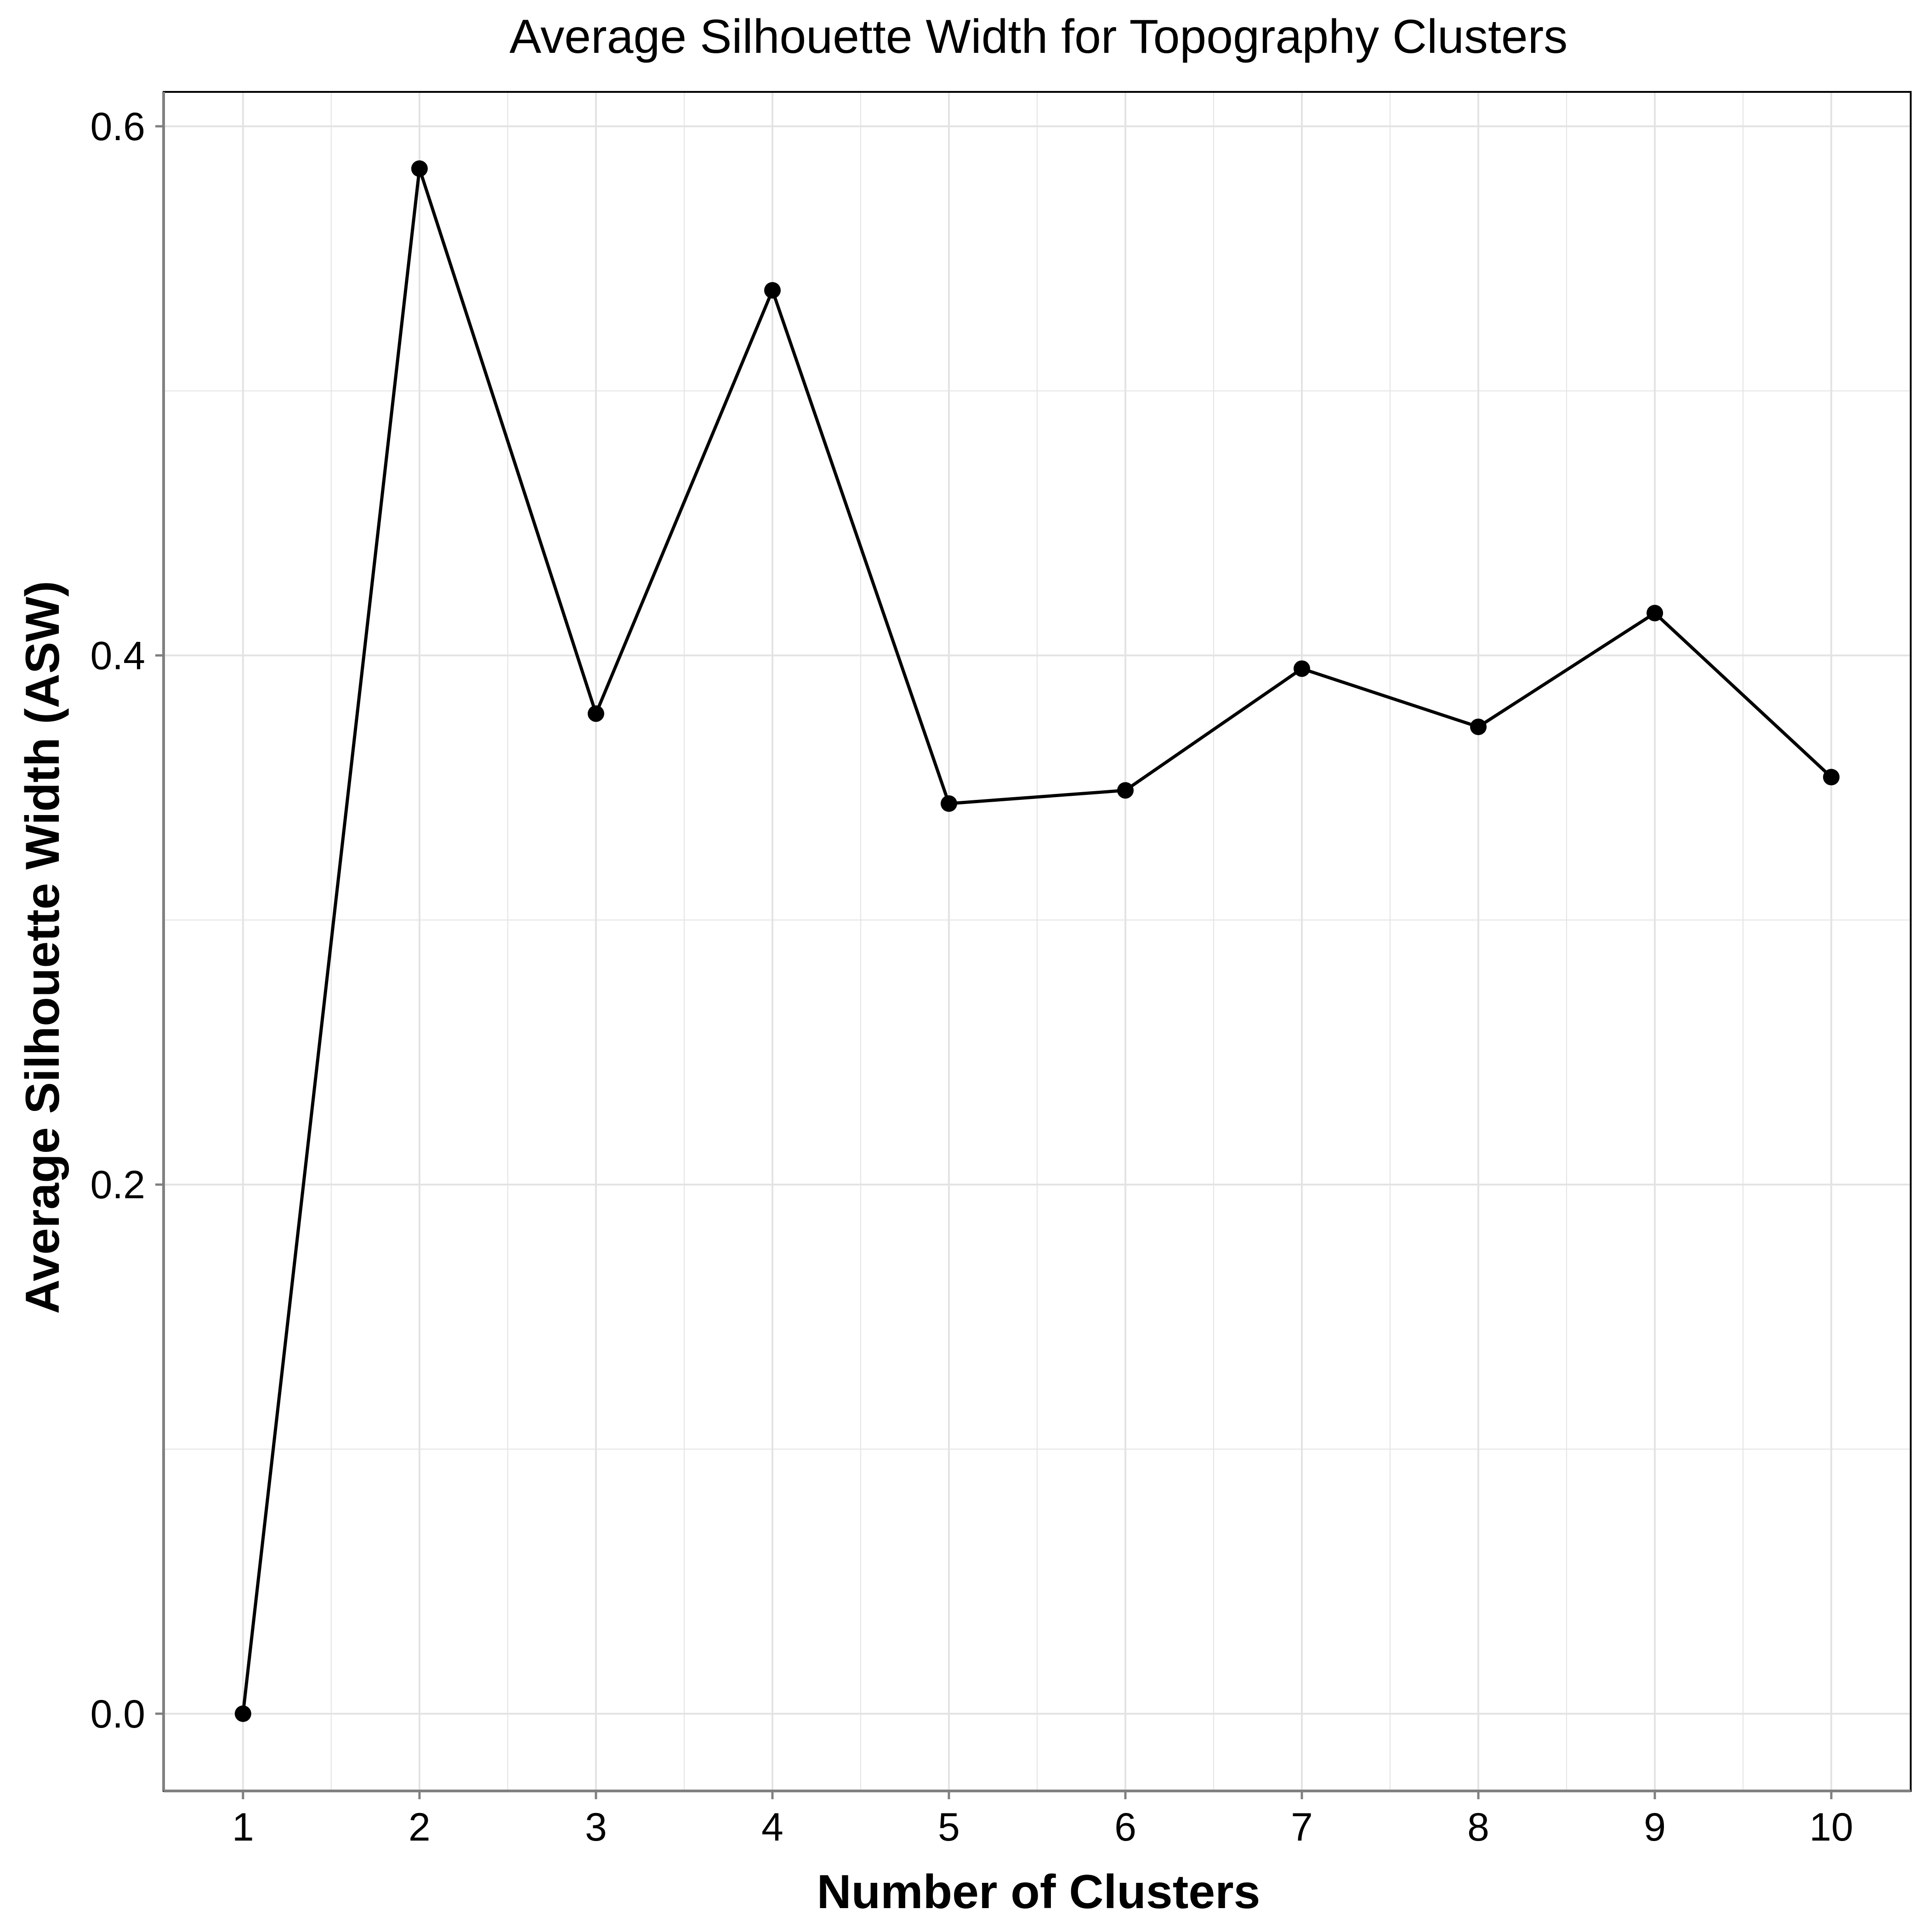  I want to click on x-tick-label: 3, so click(596, 1827).